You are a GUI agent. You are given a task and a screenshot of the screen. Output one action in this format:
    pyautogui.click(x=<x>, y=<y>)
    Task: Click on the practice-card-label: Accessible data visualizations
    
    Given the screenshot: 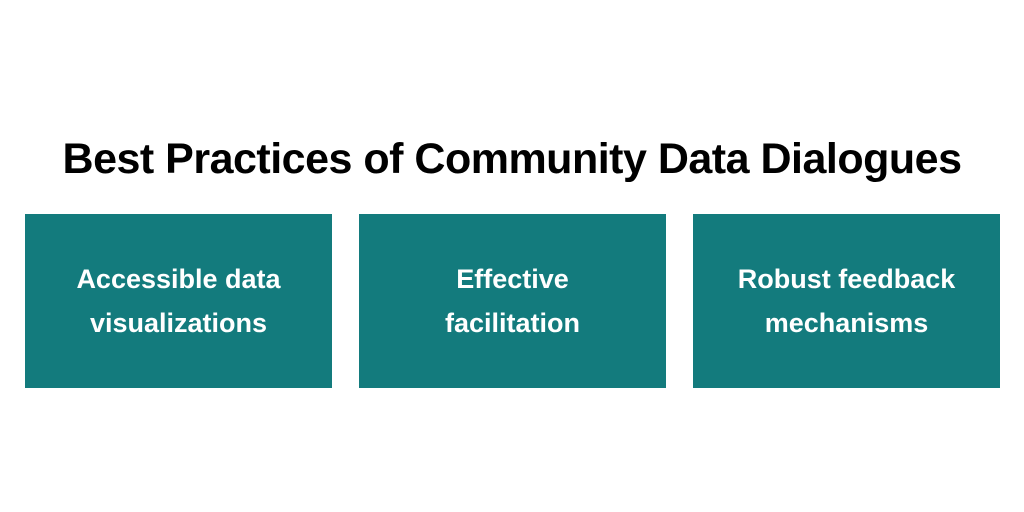 What is the action you would take?
    pyautogui.click(x=178, y=301)
    